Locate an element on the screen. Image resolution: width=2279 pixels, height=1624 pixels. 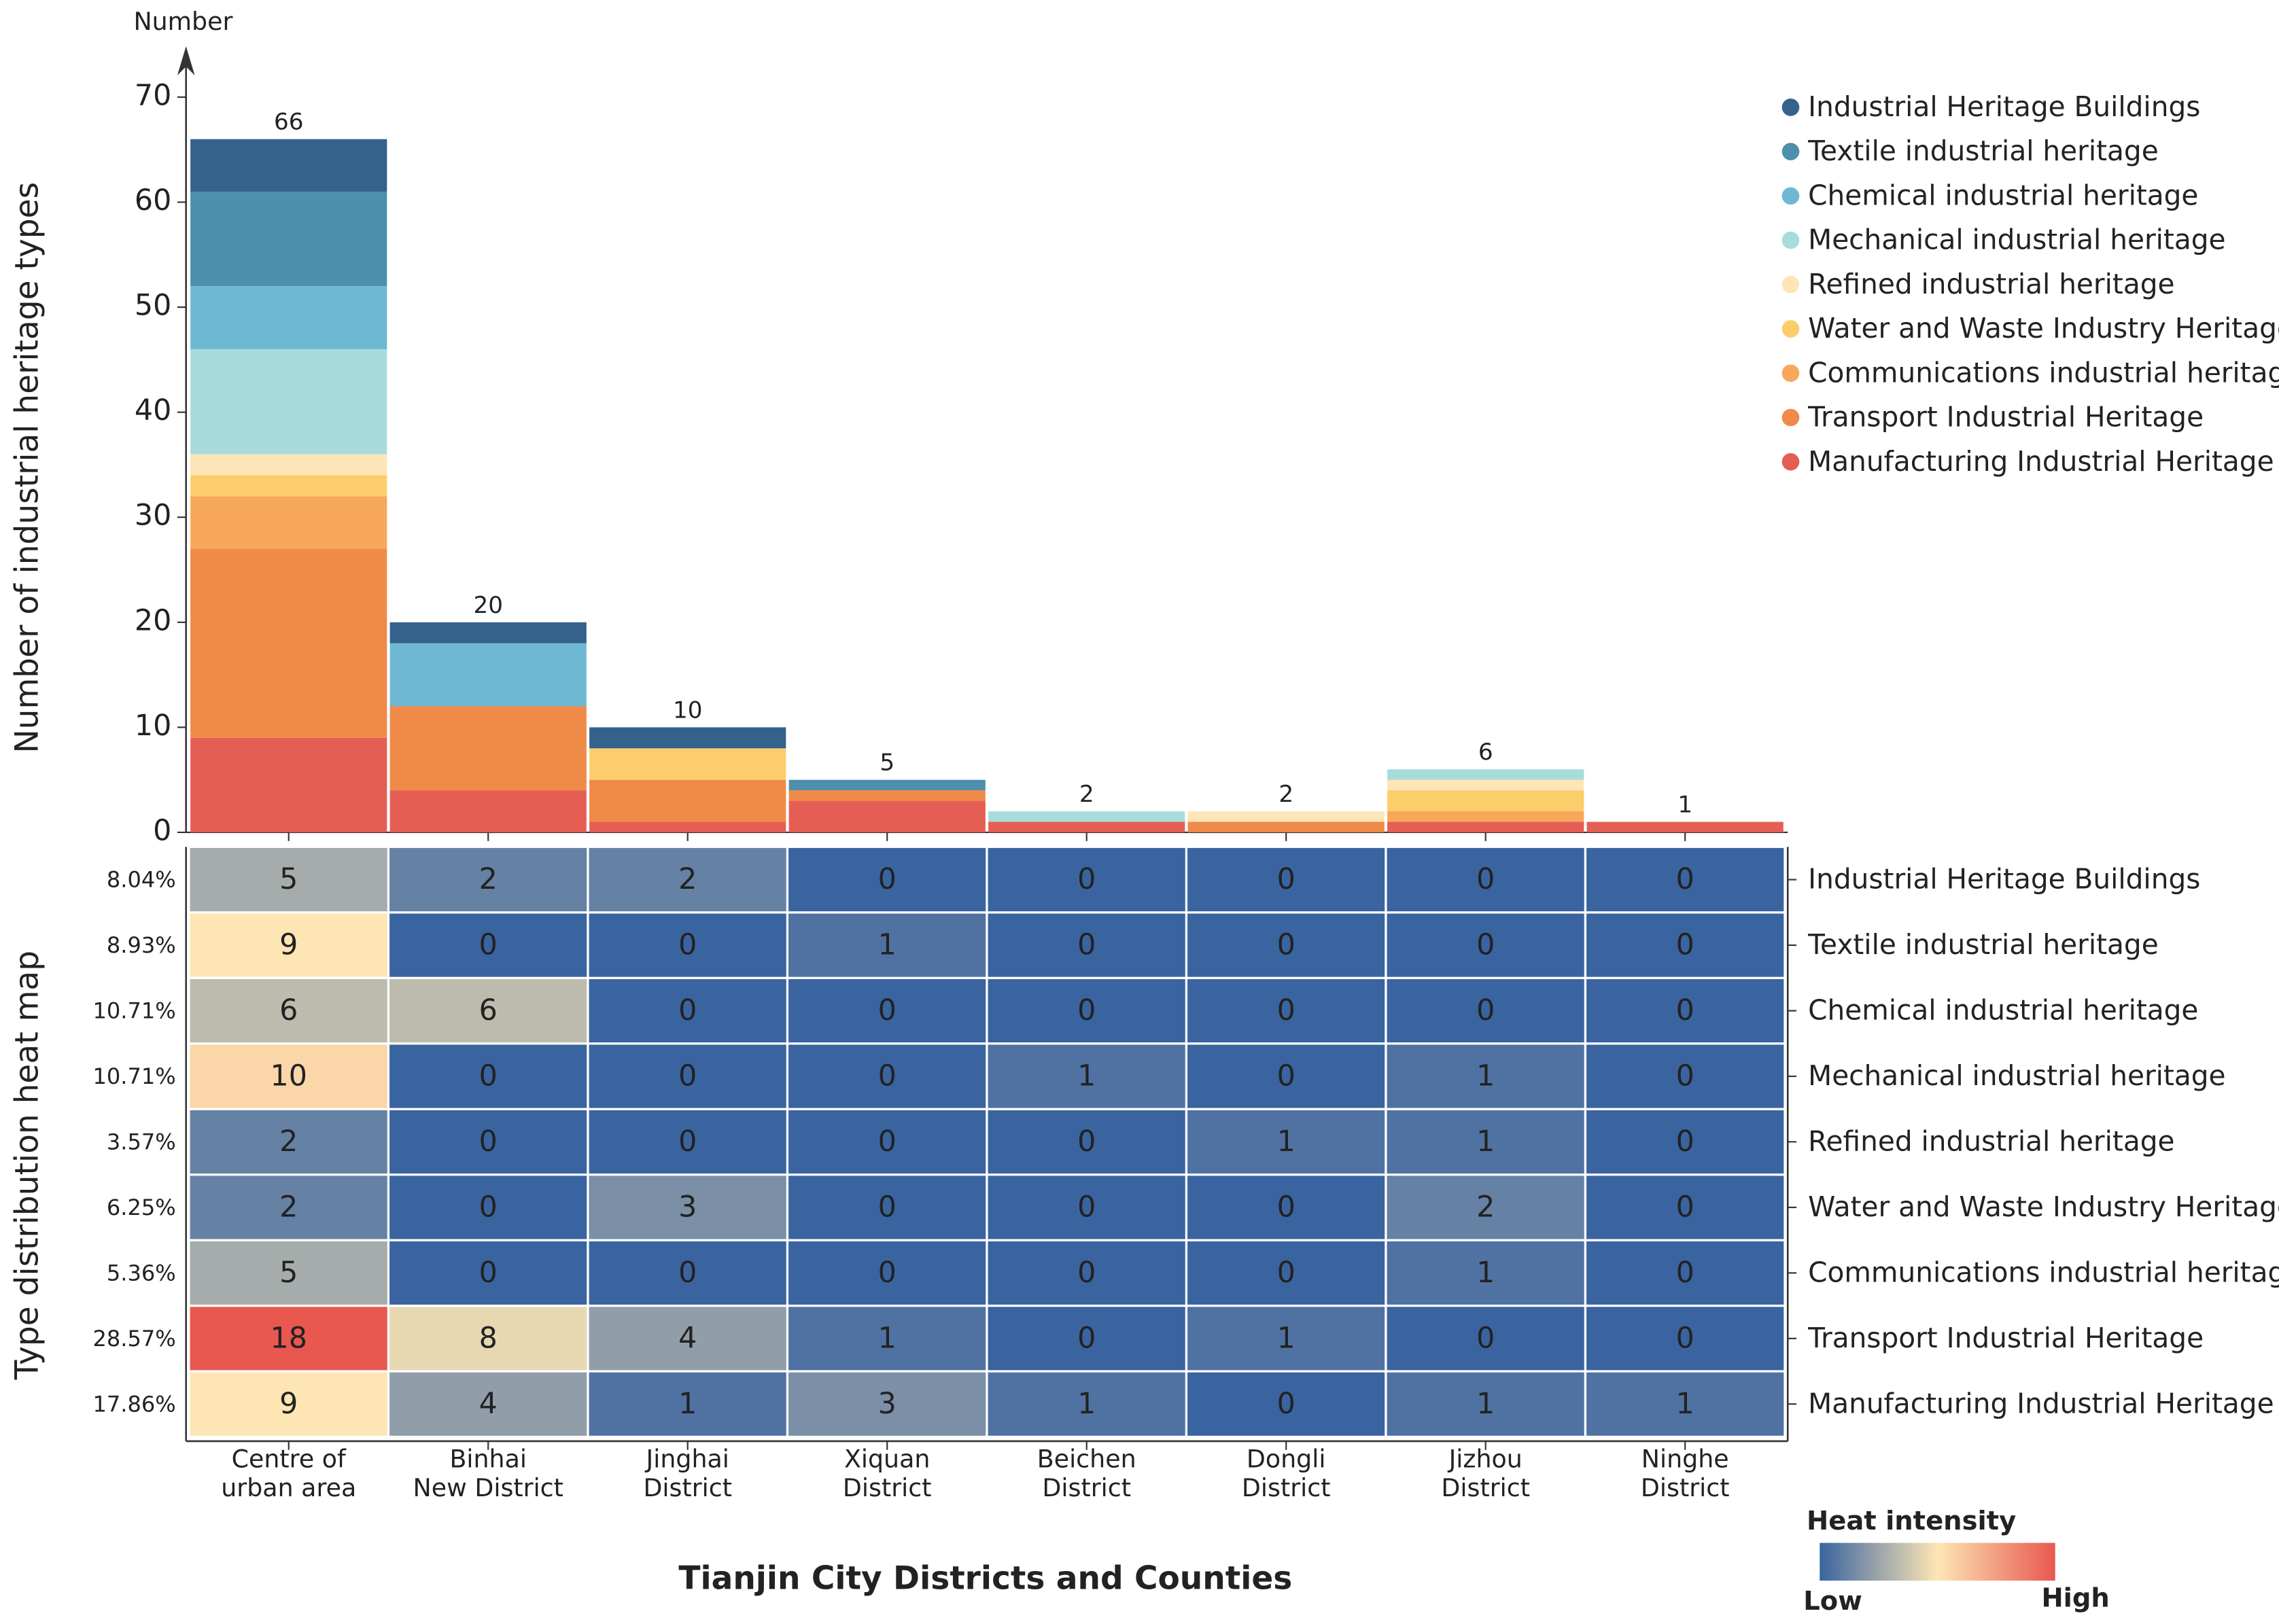
heat-cell-label: 4 is located at coordinates (687, 1338).